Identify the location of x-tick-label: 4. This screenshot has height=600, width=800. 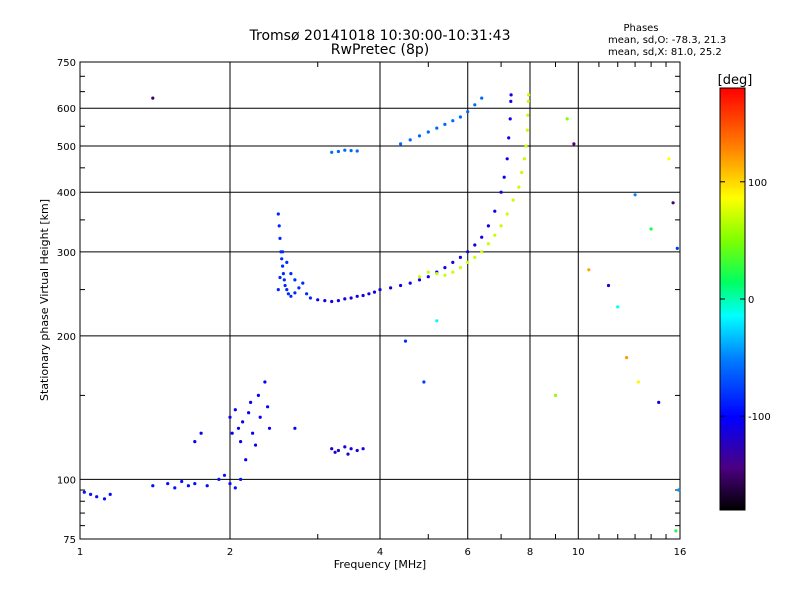
(380, 552).